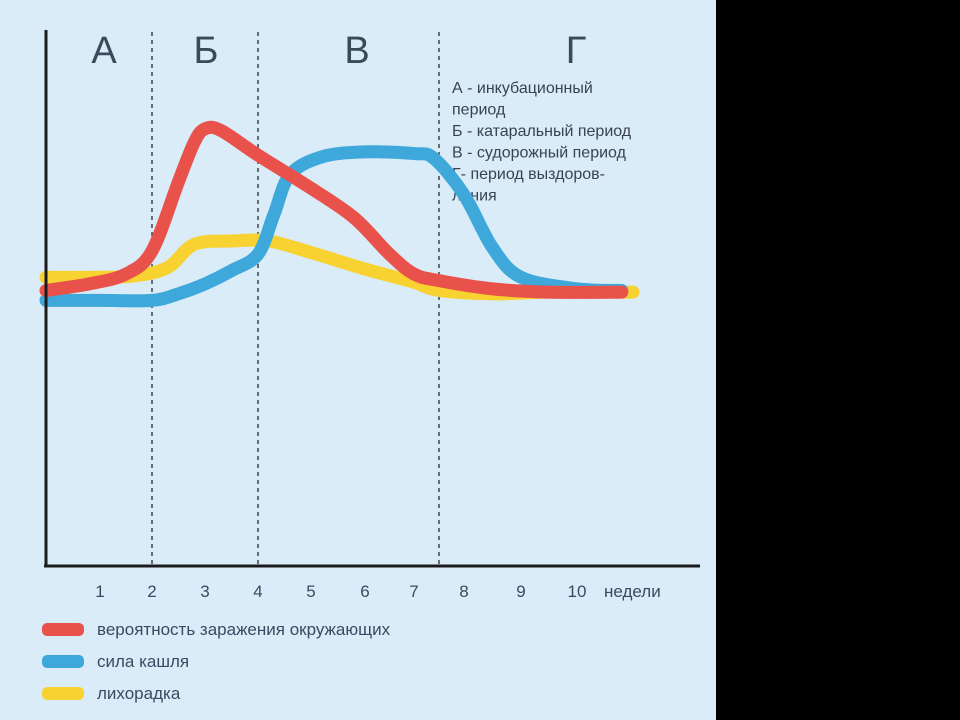  I want to click on legend-entry: сила кашля, so click(143, 661).